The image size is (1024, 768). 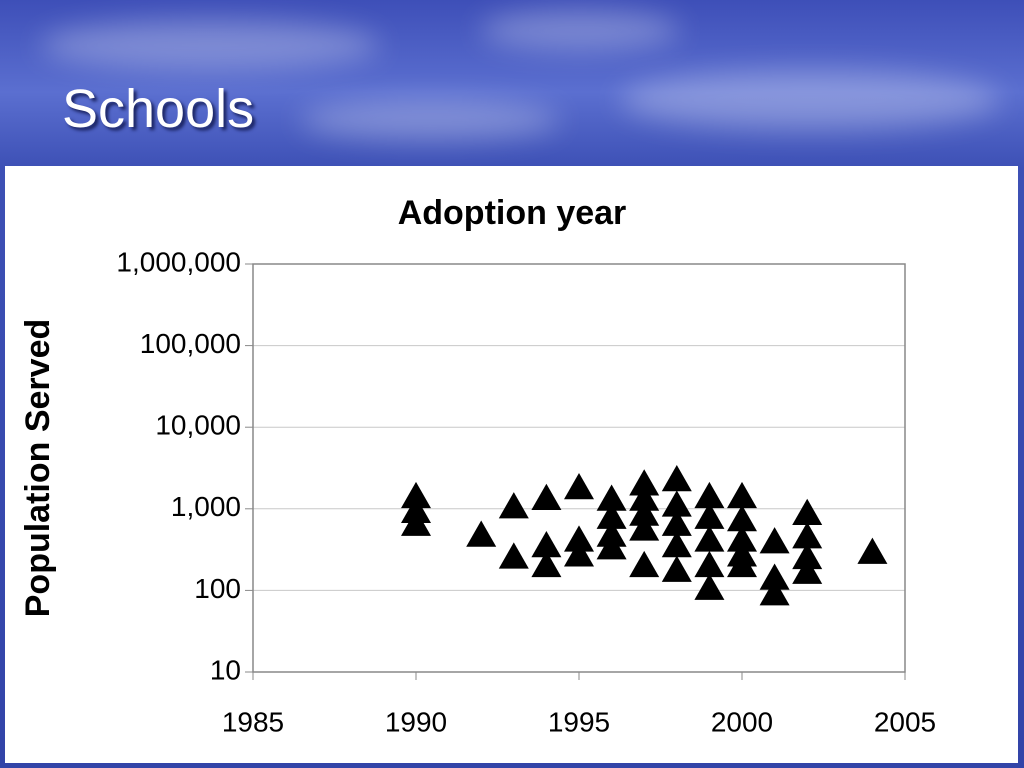 What do you see at coordinates (905, 721) in the screenshot?
I see `x-tick-label: 2005` at bounding box center [905, 721].